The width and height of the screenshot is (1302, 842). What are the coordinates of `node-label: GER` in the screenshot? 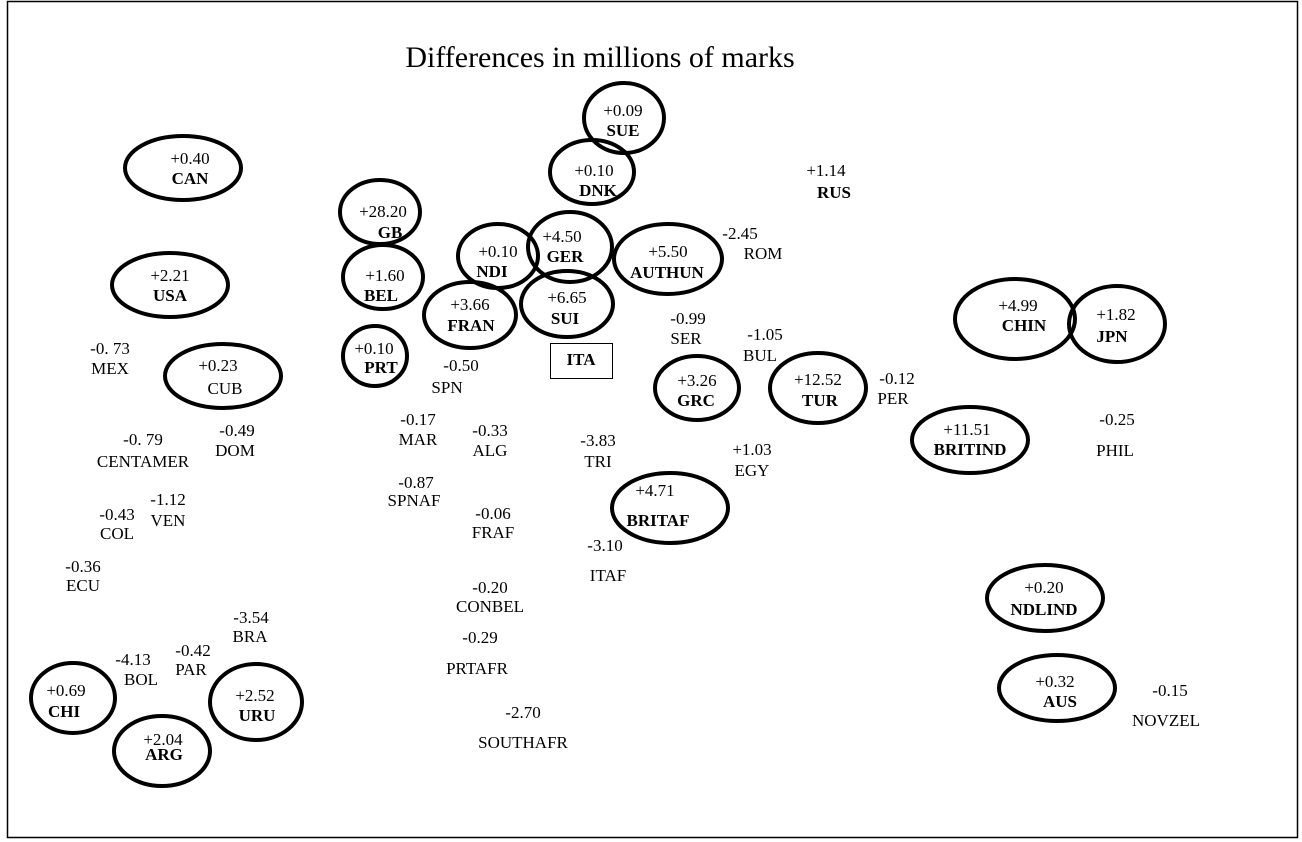 It's located at (566, 256).